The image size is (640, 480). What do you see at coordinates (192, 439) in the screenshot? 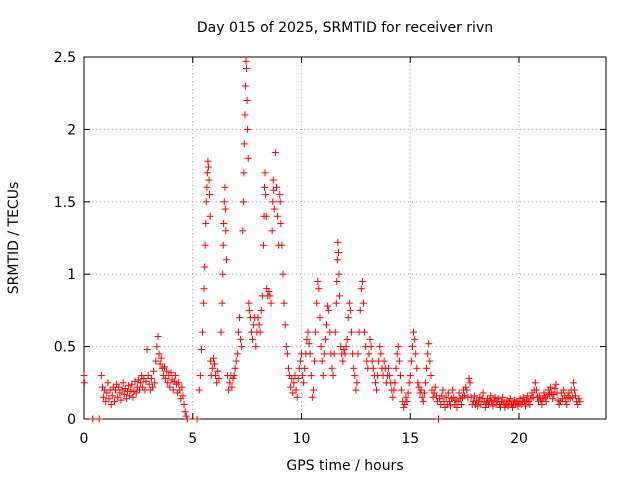
I see `x-tick-label: 5` at bounding box center [192, 439].